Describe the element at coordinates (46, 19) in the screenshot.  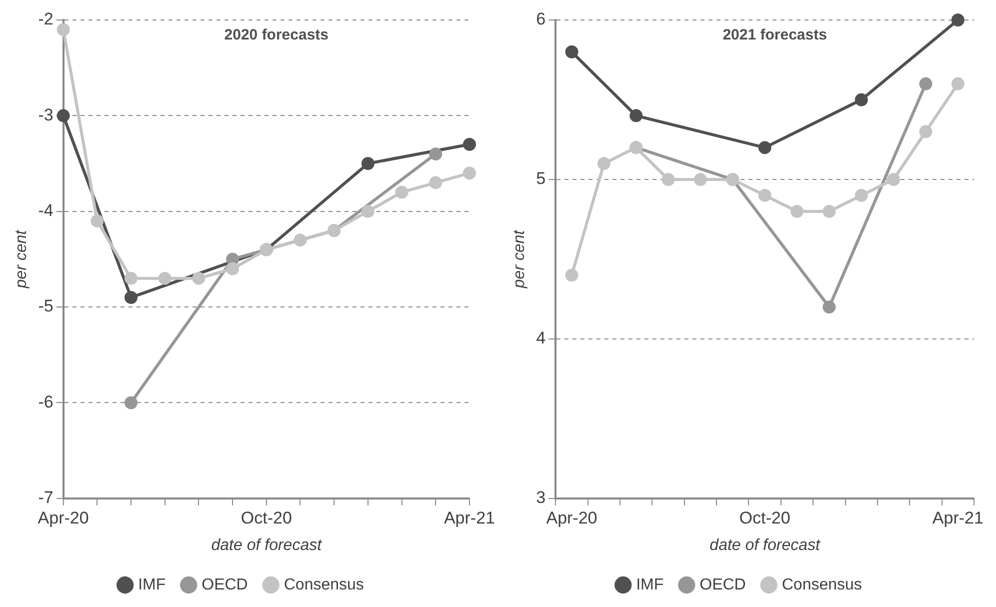
I see `y-tick-label: -2` at that location.